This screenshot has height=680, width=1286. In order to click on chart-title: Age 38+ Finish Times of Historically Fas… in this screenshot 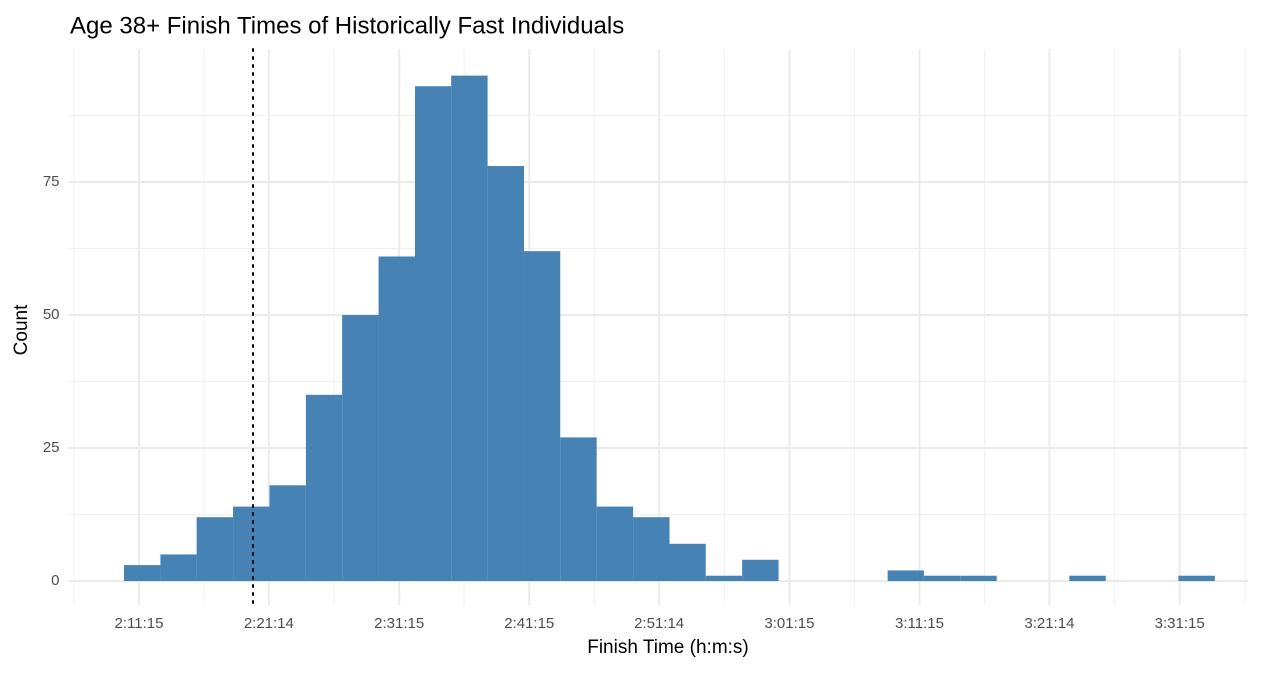, I will do `click(347, 25)`.